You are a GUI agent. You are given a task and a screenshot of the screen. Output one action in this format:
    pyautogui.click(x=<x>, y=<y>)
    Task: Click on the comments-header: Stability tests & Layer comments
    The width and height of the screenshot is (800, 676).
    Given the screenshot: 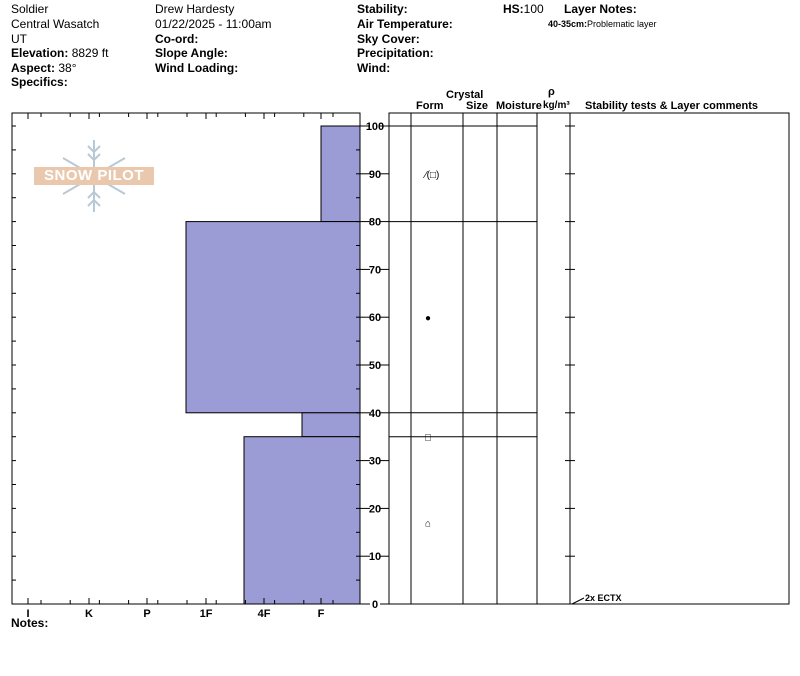 What is the action you would take?
    pyautogui.click(x=672, y=106)
    